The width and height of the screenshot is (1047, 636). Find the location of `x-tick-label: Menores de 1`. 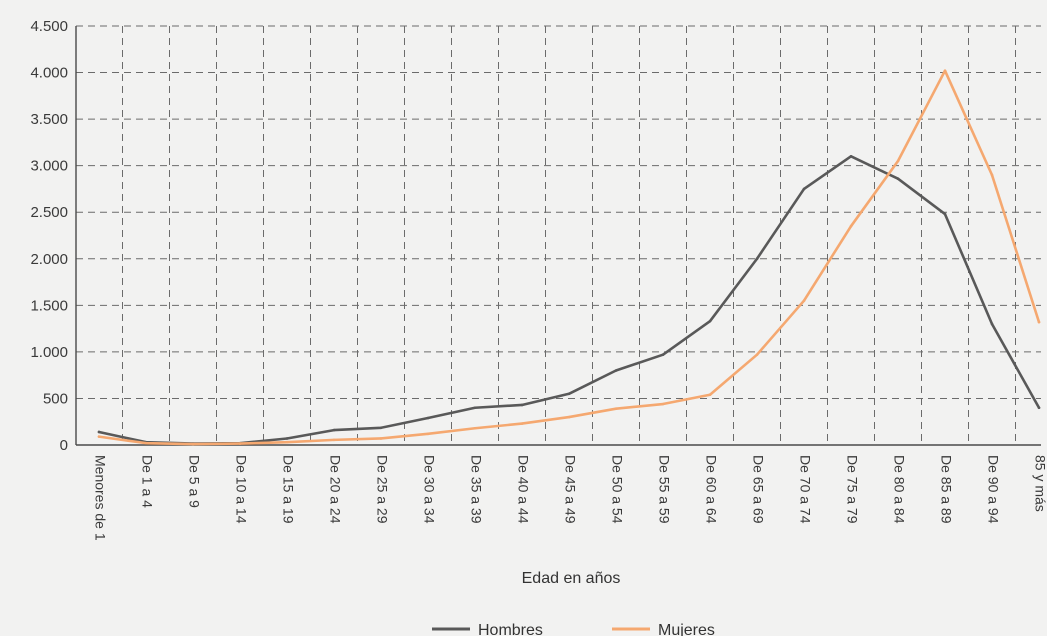

x-tick-label: Menores de 1 is located at coordinates (100, 498).